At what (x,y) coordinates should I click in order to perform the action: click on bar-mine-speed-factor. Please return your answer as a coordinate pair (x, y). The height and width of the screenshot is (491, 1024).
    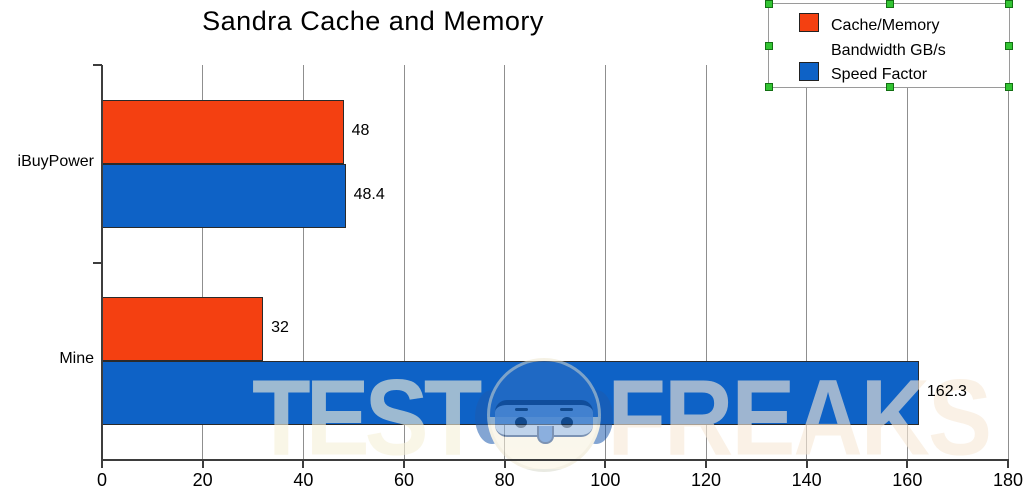
    Looking at the image, I should click on (510, 393).